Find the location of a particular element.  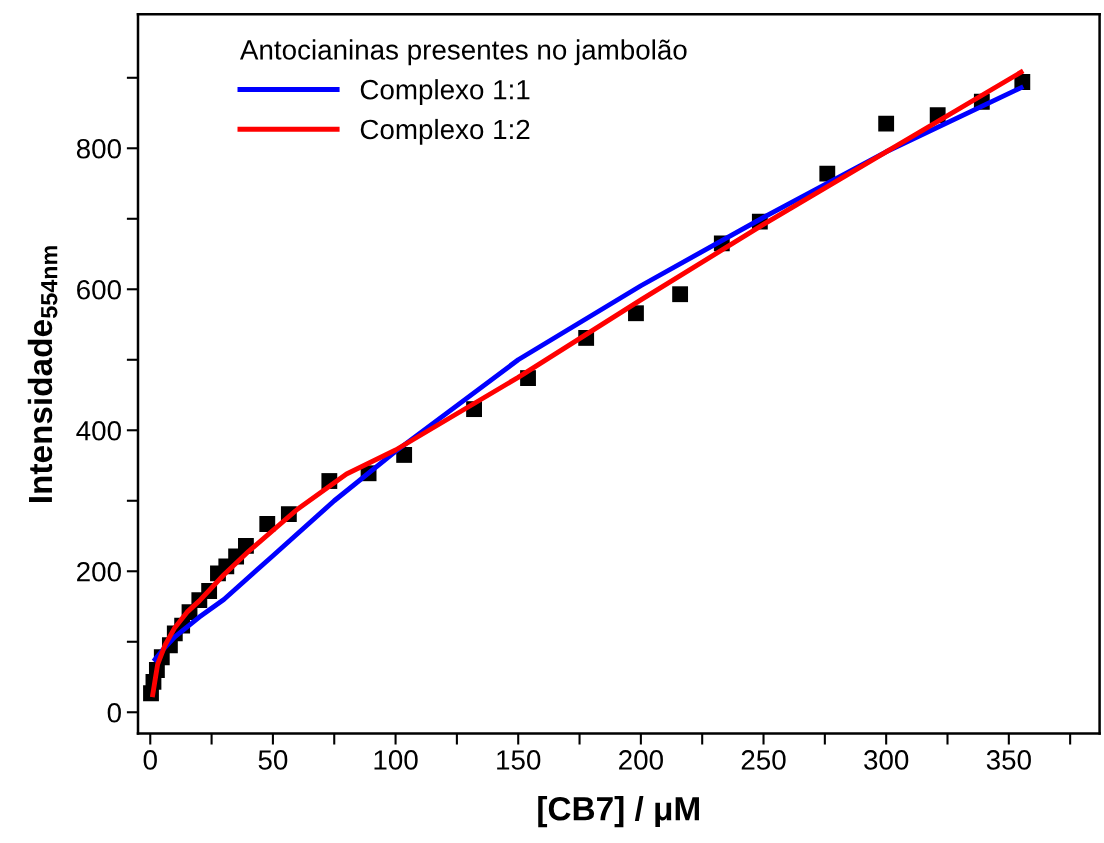

y-axis-title: Intensidade$_{554nm}$ is located at coordinates (42, 374).